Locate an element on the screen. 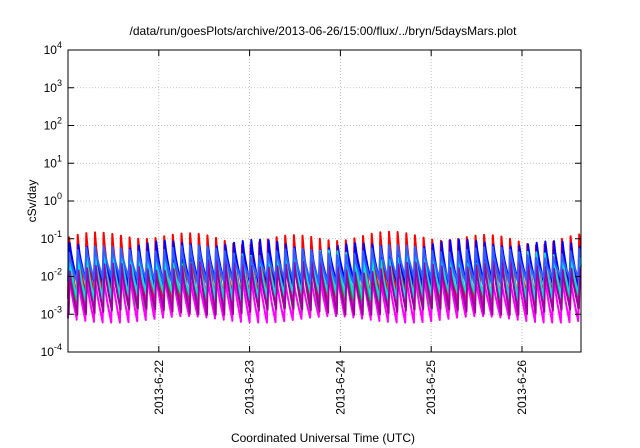 This screenshot has width=640, height=448. y-axis-label: cSv/day is located at coordinates (32, 201).